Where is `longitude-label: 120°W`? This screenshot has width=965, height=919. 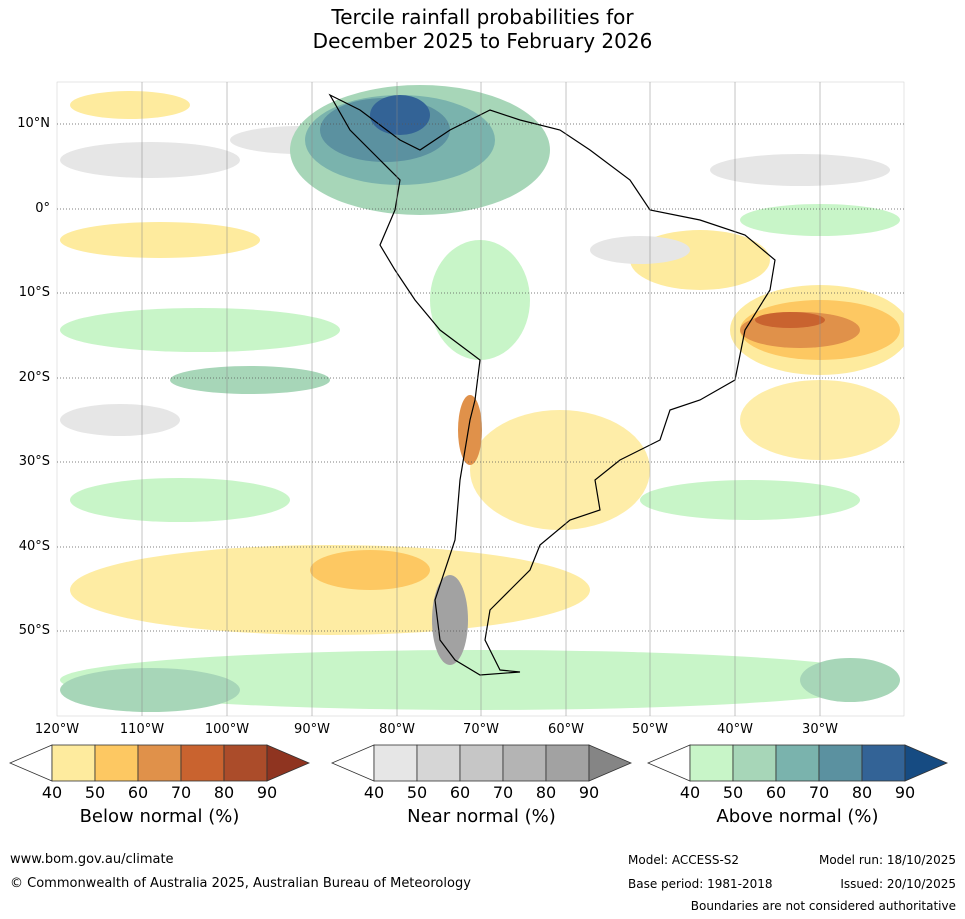 longitude-label: 120°W is located at coordinates (57, 729).